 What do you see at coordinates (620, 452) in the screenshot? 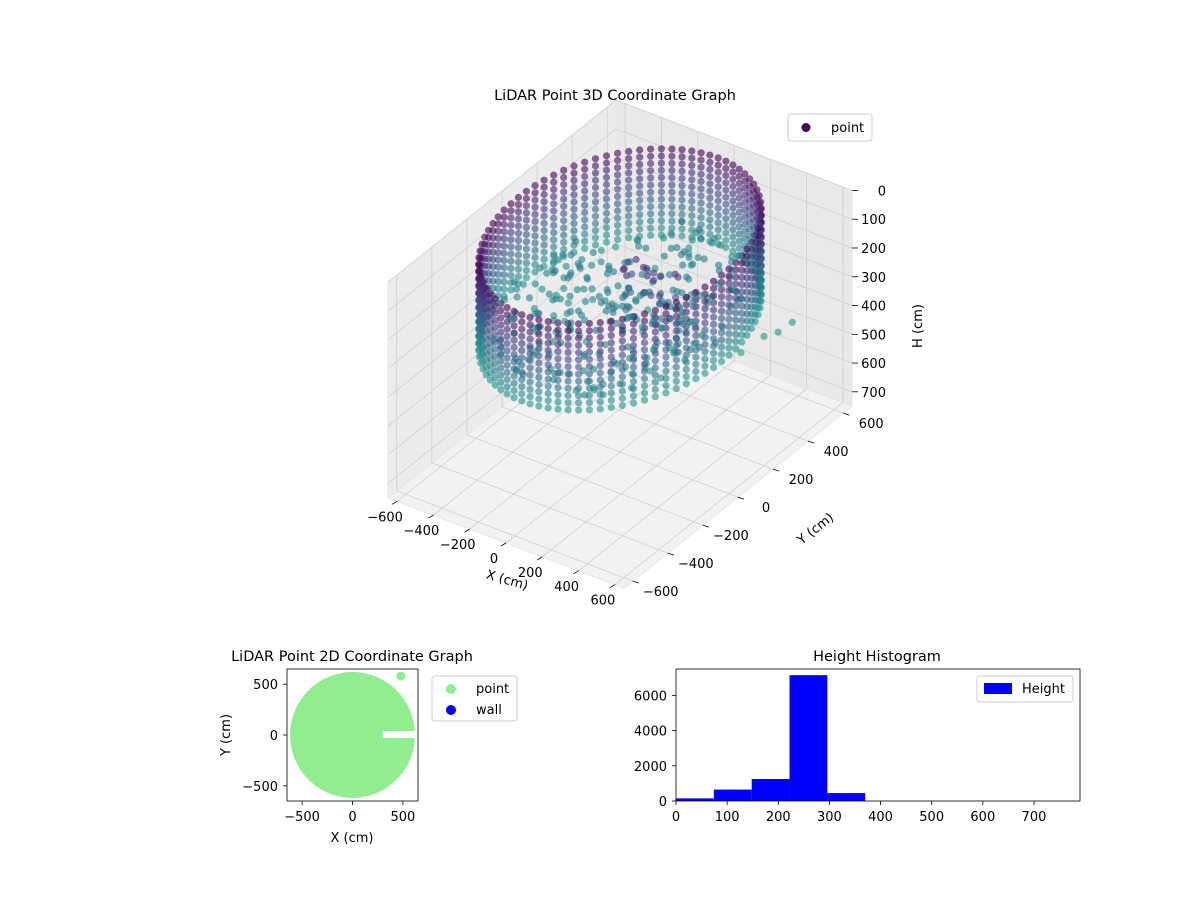
I see `chart3d-gridline-y` at bounding box center [620, 452].